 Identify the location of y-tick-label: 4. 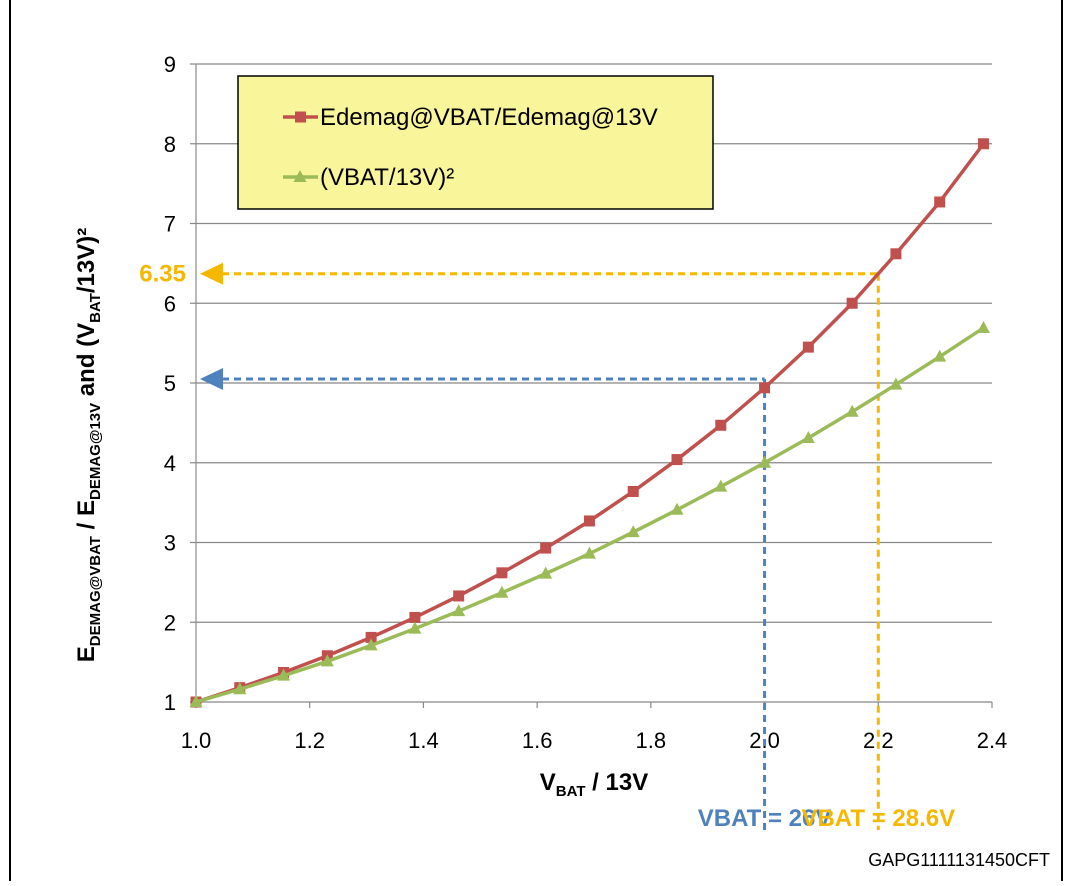
(170, 463).